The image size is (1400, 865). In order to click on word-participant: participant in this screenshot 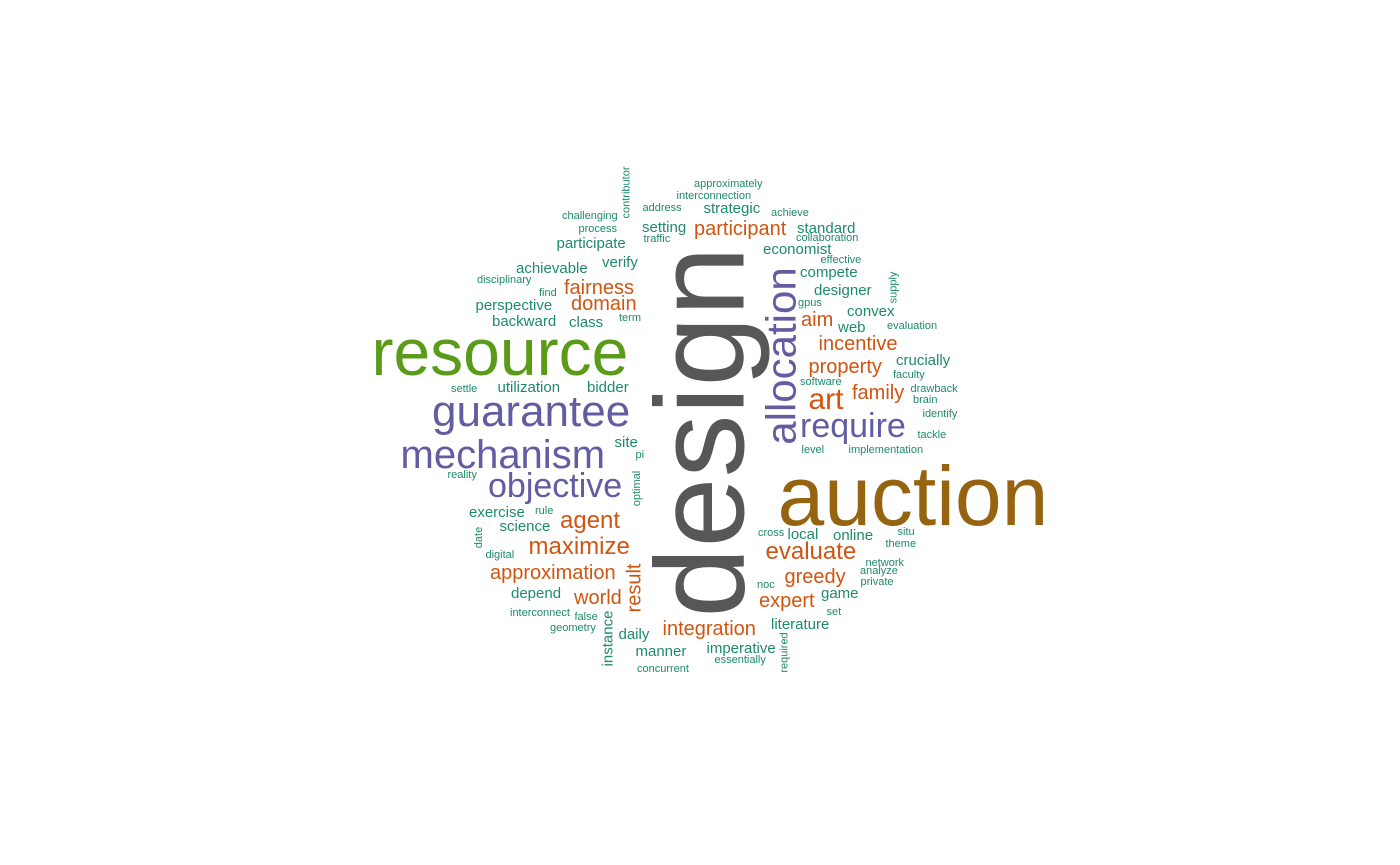, I will do `click(740, 229)`.